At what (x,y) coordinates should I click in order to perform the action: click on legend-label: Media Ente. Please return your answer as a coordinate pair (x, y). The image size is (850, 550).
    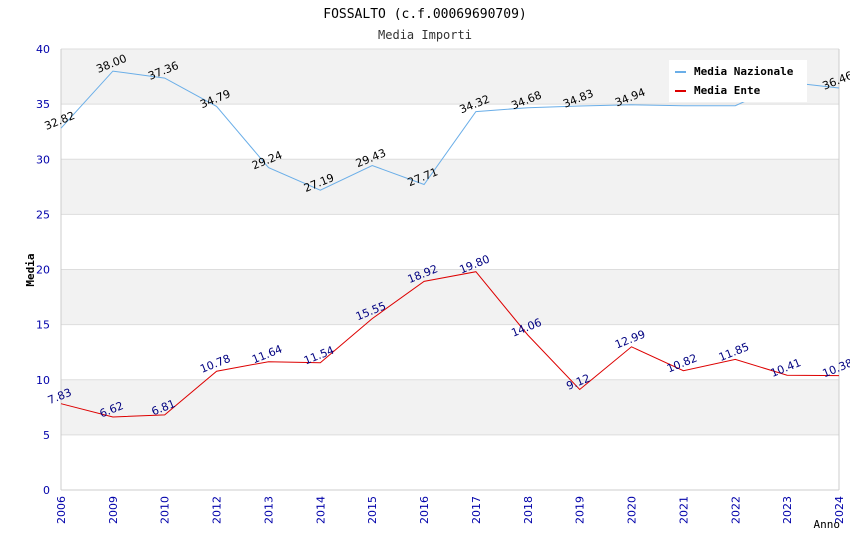
    Looking at the image, I should click on (727, 90).